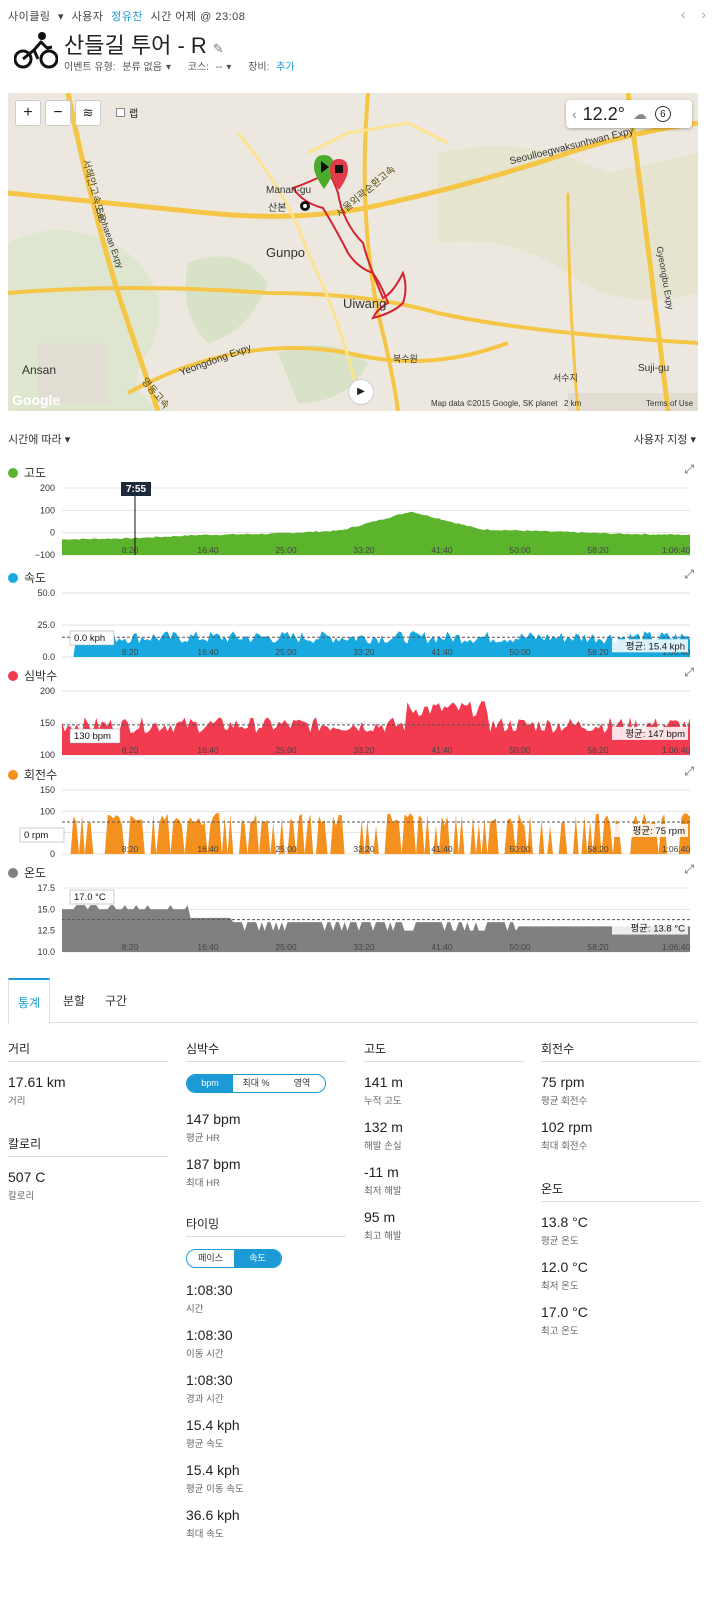 The height and width of the screenshot is (1599, 720). What do you see at coordinates (266, 1051) in the screenshot?
I see `heart-header: 심박수` at bounding box center [266, 1051].